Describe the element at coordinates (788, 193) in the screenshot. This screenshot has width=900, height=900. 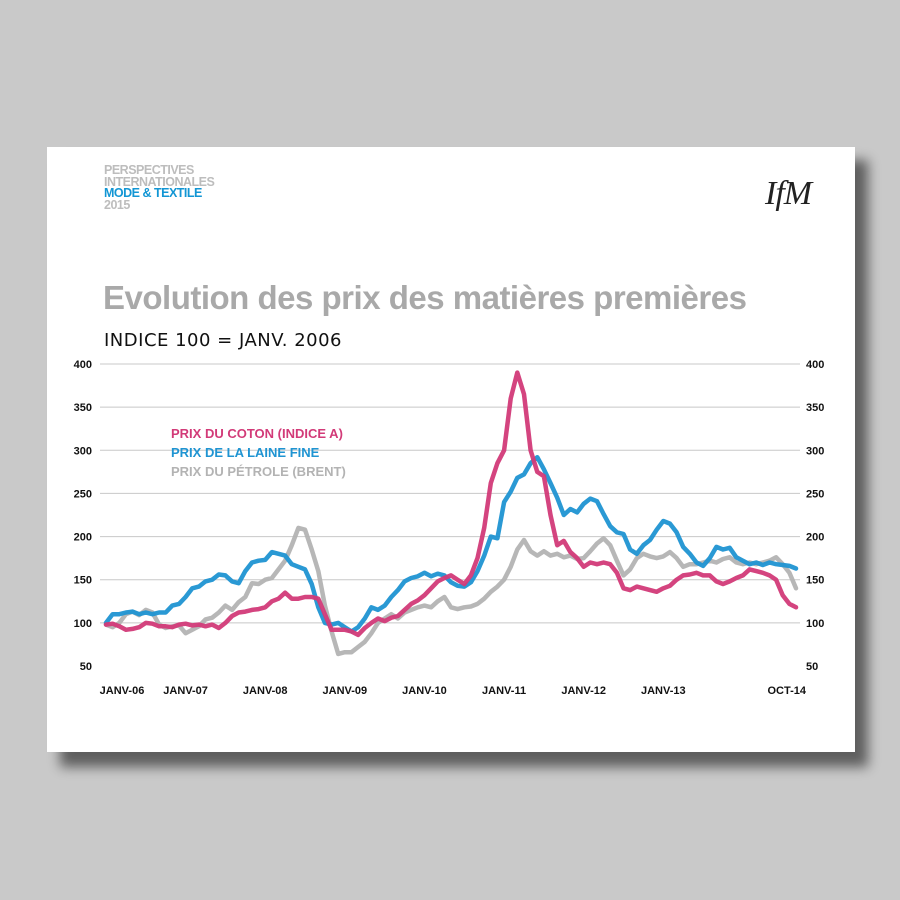
I see `ifm-logo: IfM` at that location.